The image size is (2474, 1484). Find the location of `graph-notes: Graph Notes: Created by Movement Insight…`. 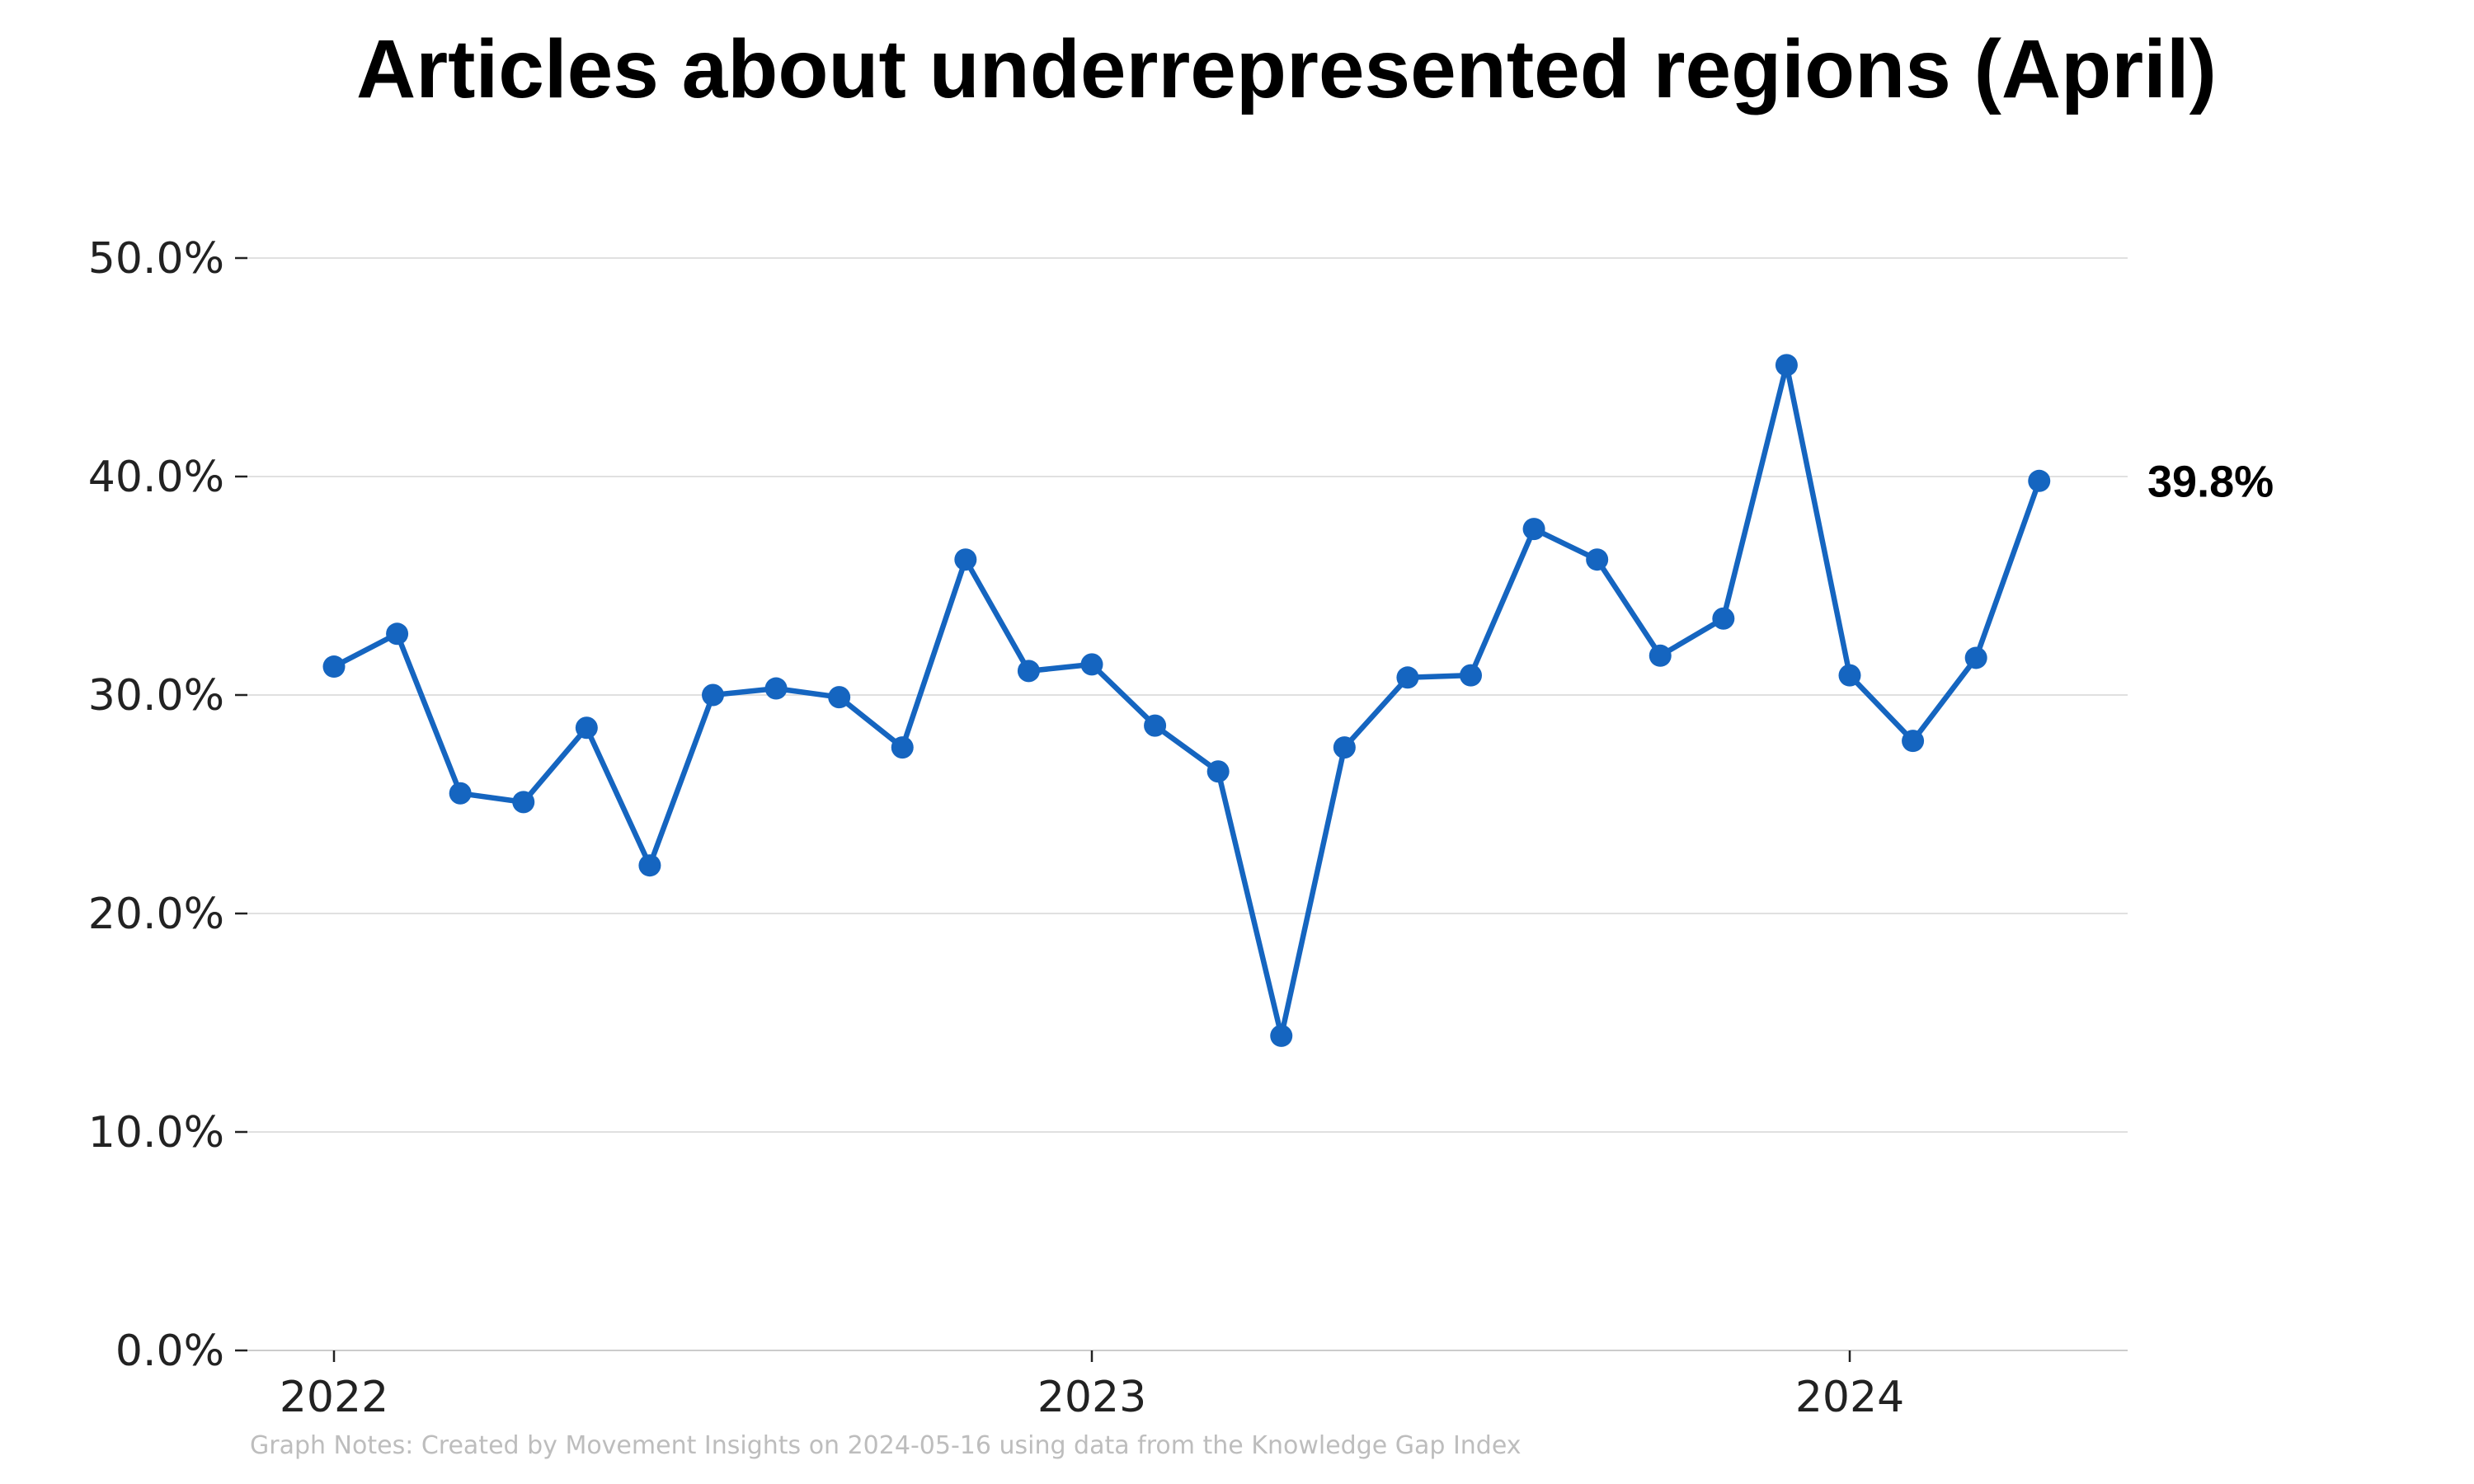

graph-notes: Graph Notes: Created by Movement Insight… is located at coordinates (886, 1445).